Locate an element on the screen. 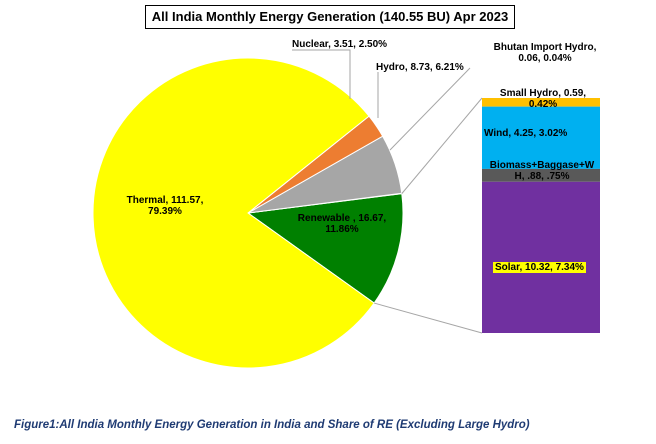 This screenshot has height=444, width=656. thermal-label-line2: 79.39% is located at coordinates (165, 211).